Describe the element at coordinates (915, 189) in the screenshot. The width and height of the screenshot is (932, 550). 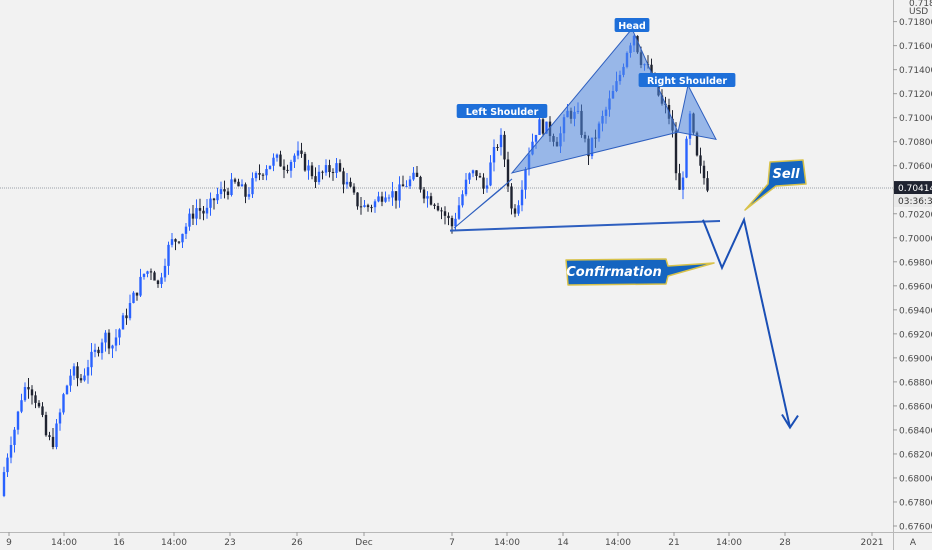
I see `current-price-label: 0.70414` at that location.